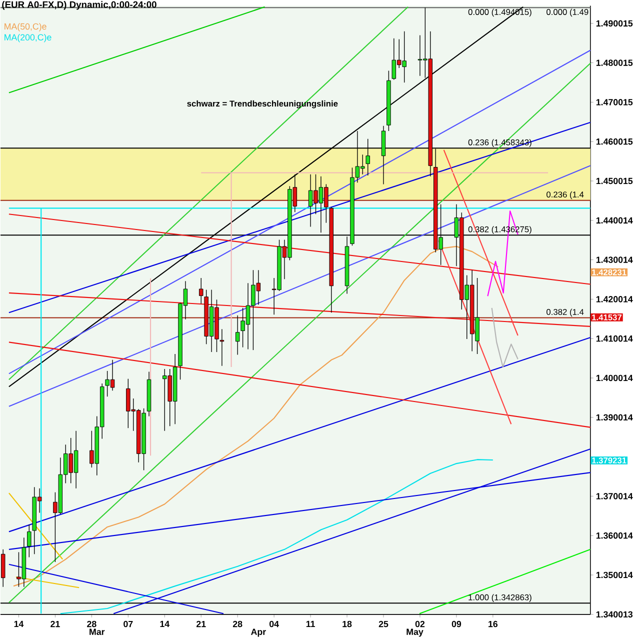 The width and height of the screenshot is (636, 640). I want to click on y-tick-label: 1.420014, so click(614, 299).